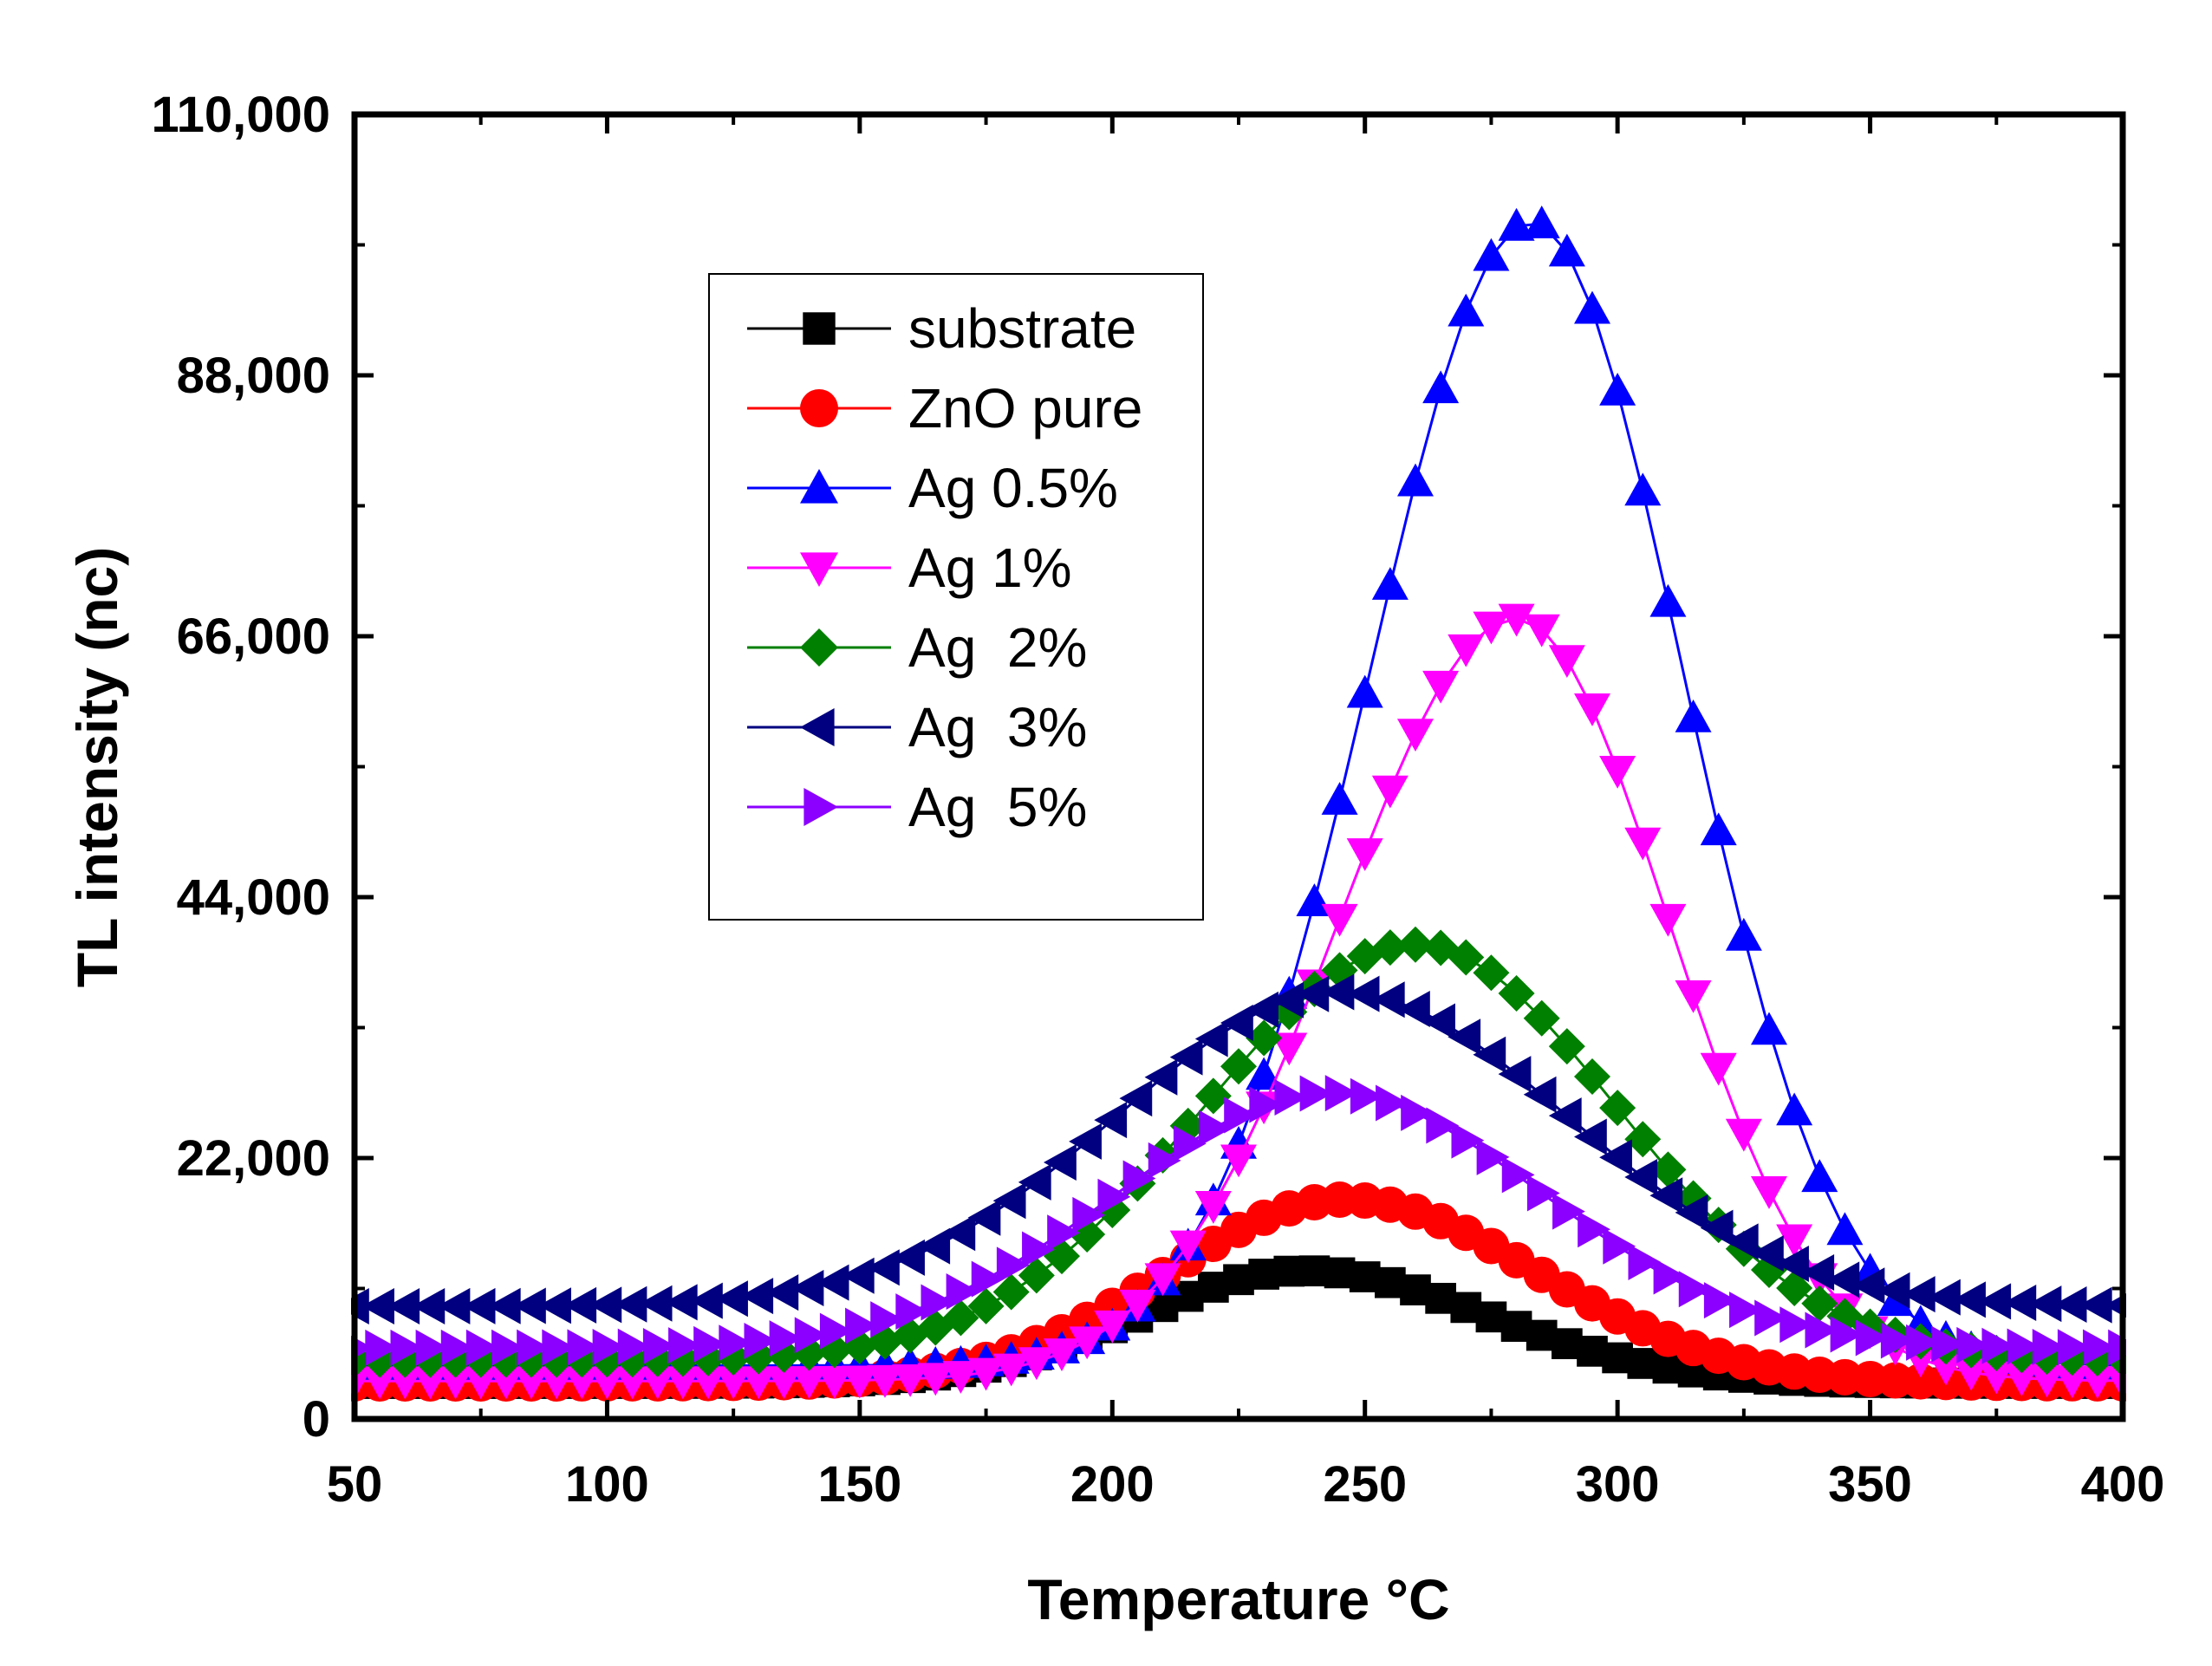  I want to click on y-tick-label: 44,000, so click(253, 897).